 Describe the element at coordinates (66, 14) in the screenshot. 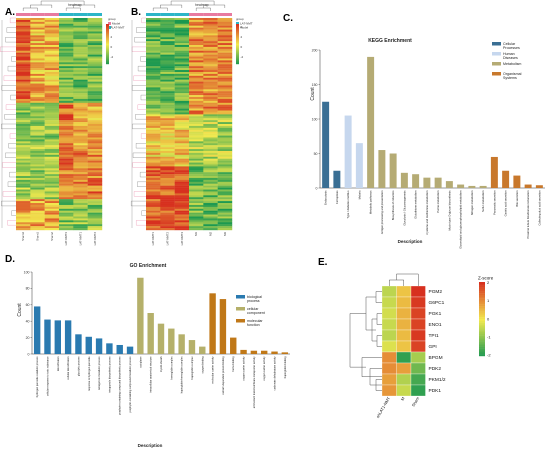

I see `hmA-group-bar` at that location.